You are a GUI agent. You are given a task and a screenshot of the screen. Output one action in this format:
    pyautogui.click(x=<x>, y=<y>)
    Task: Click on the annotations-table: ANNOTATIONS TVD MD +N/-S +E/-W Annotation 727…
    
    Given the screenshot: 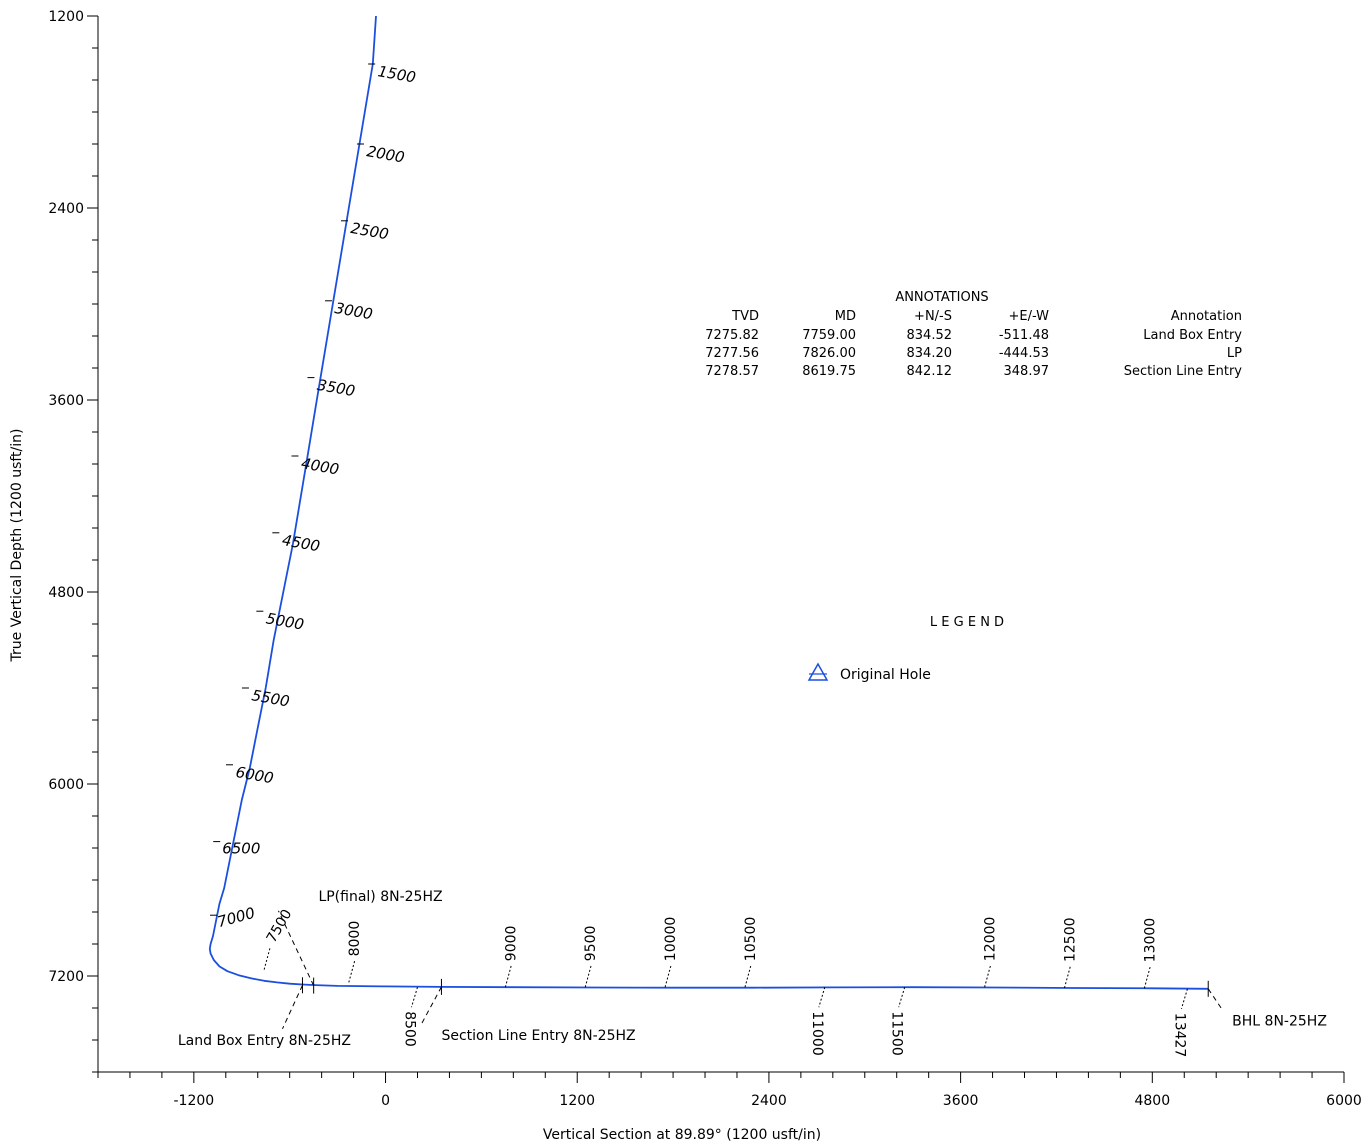 What is the action you would take?
    pyautogui.click(x=973, y=334)
    